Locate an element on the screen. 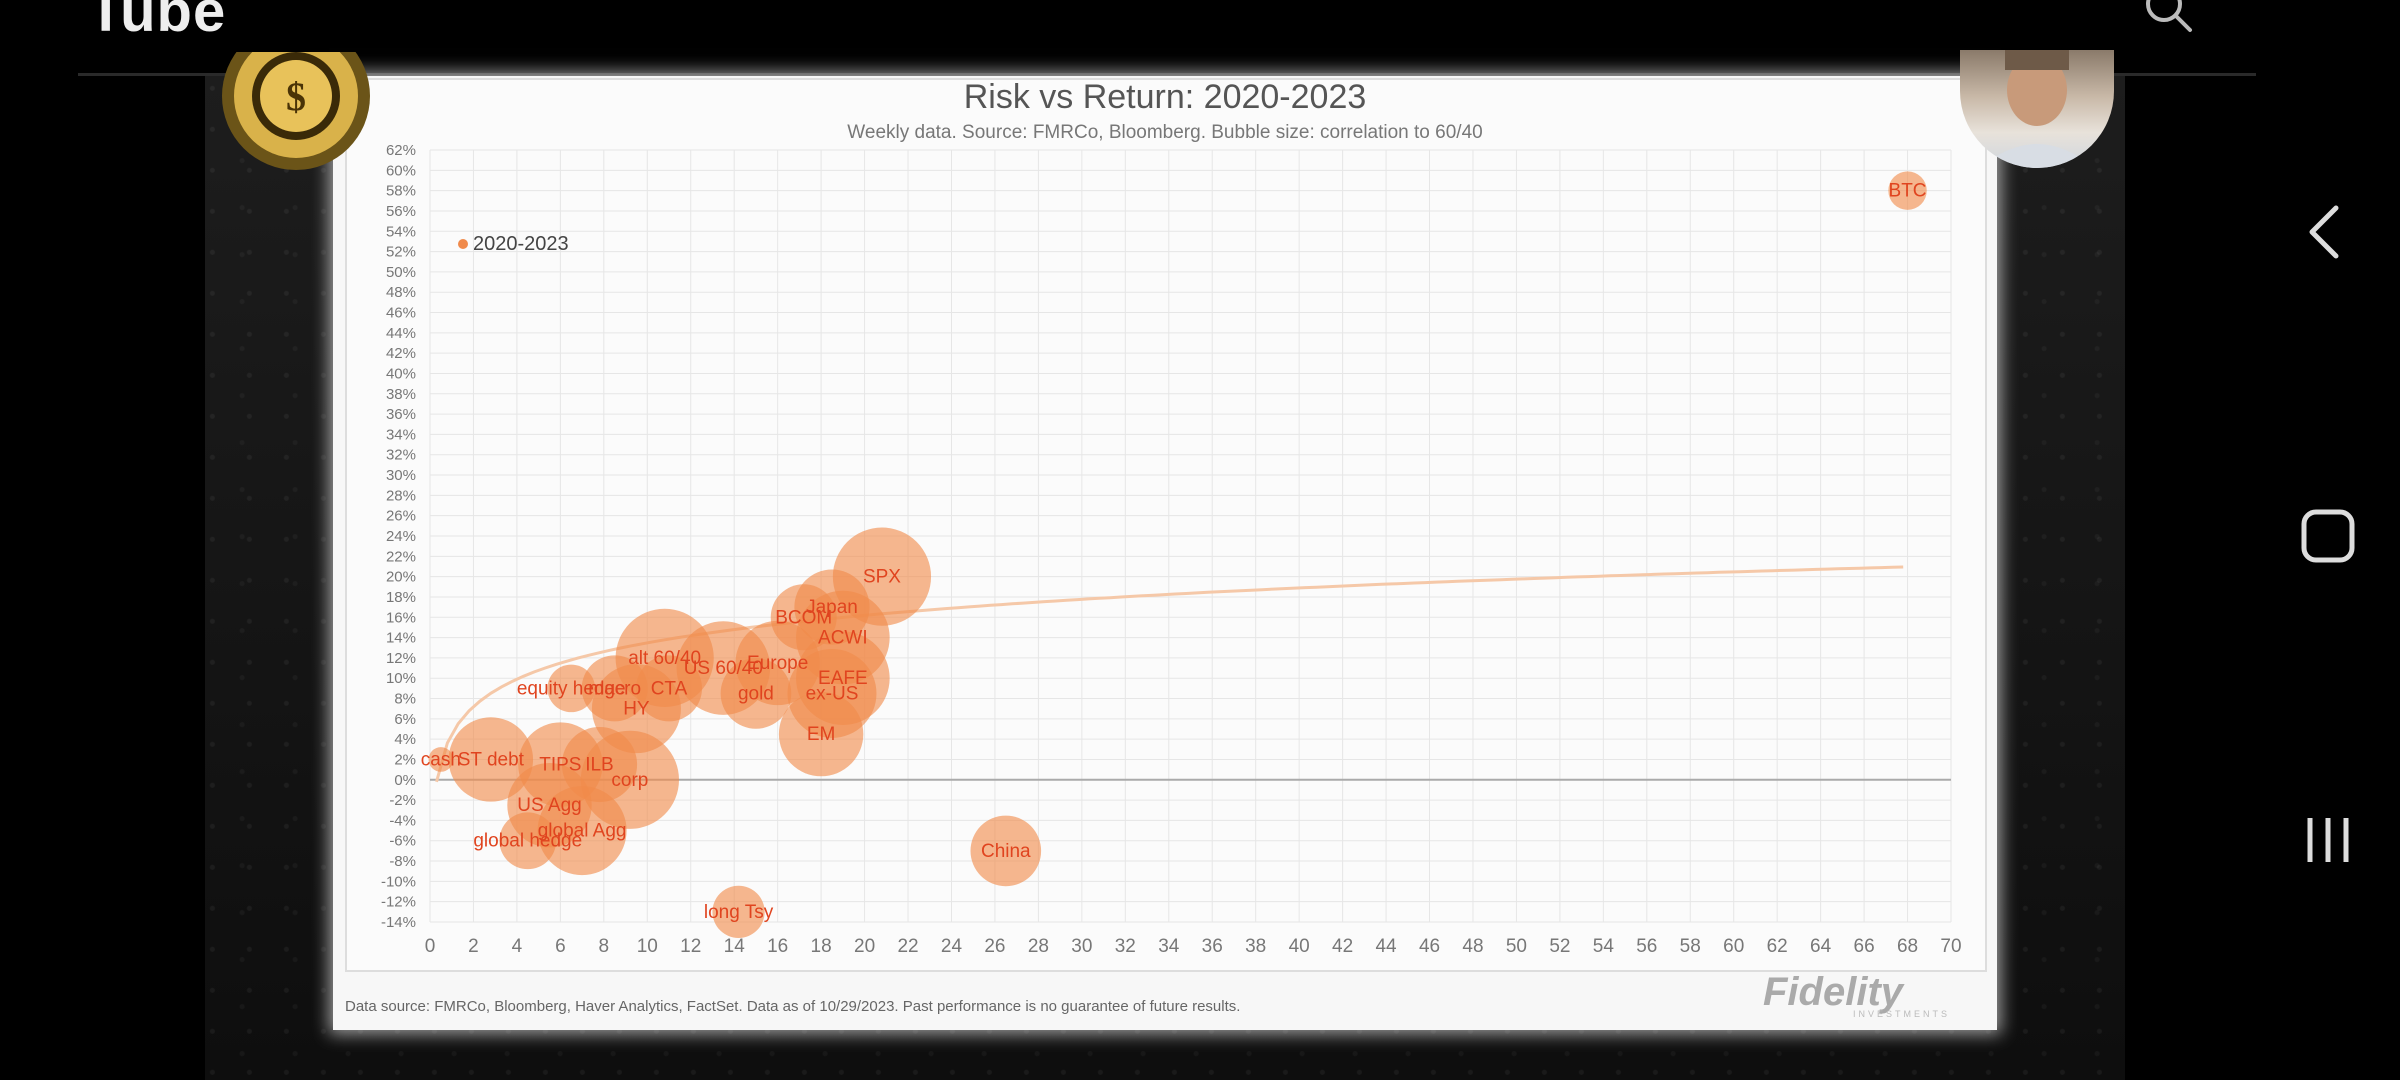 Image resolution: width=2400 pixels, height=1080 pixels. x-tick-label: 58 is located at coordinates (1690, 946).